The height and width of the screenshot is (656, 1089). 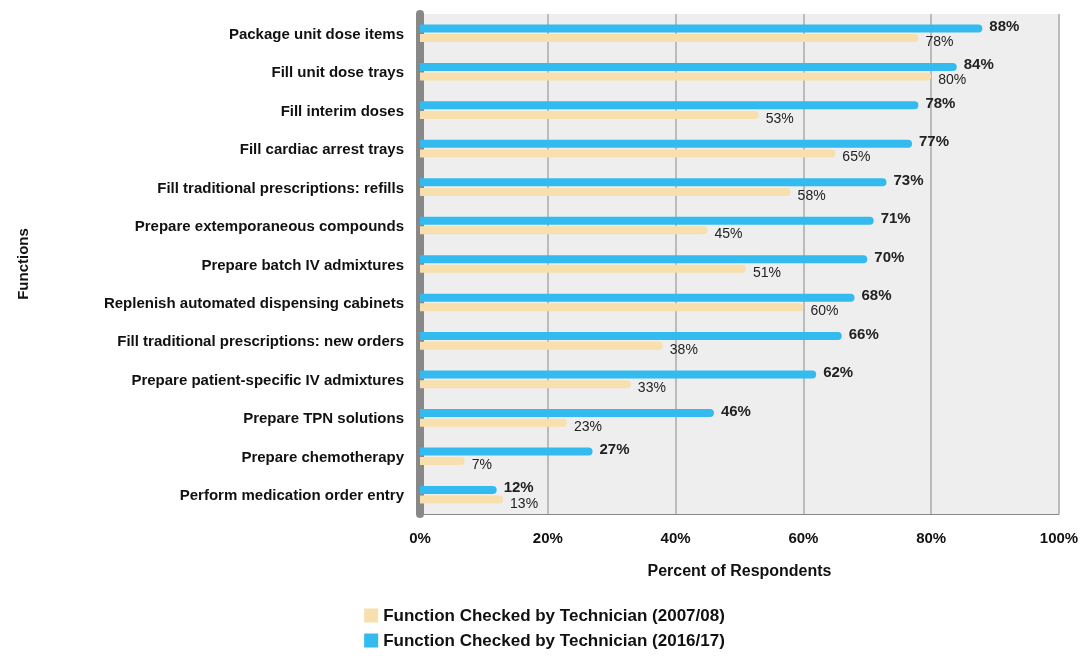 I want to click on y-tick-label: Perform medication order entry, so click(x=292, y=495).